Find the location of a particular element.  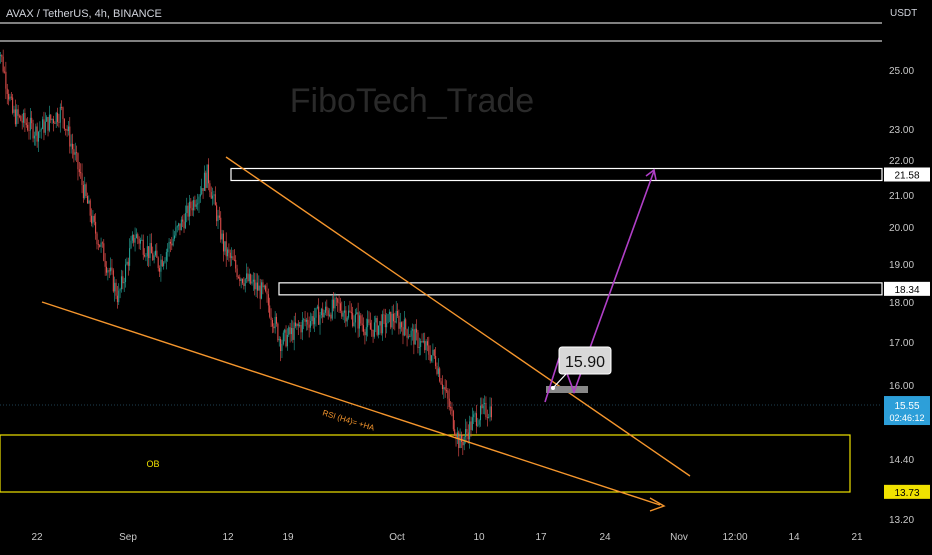

currency-label: USDT is located at coordinates (904, 13).